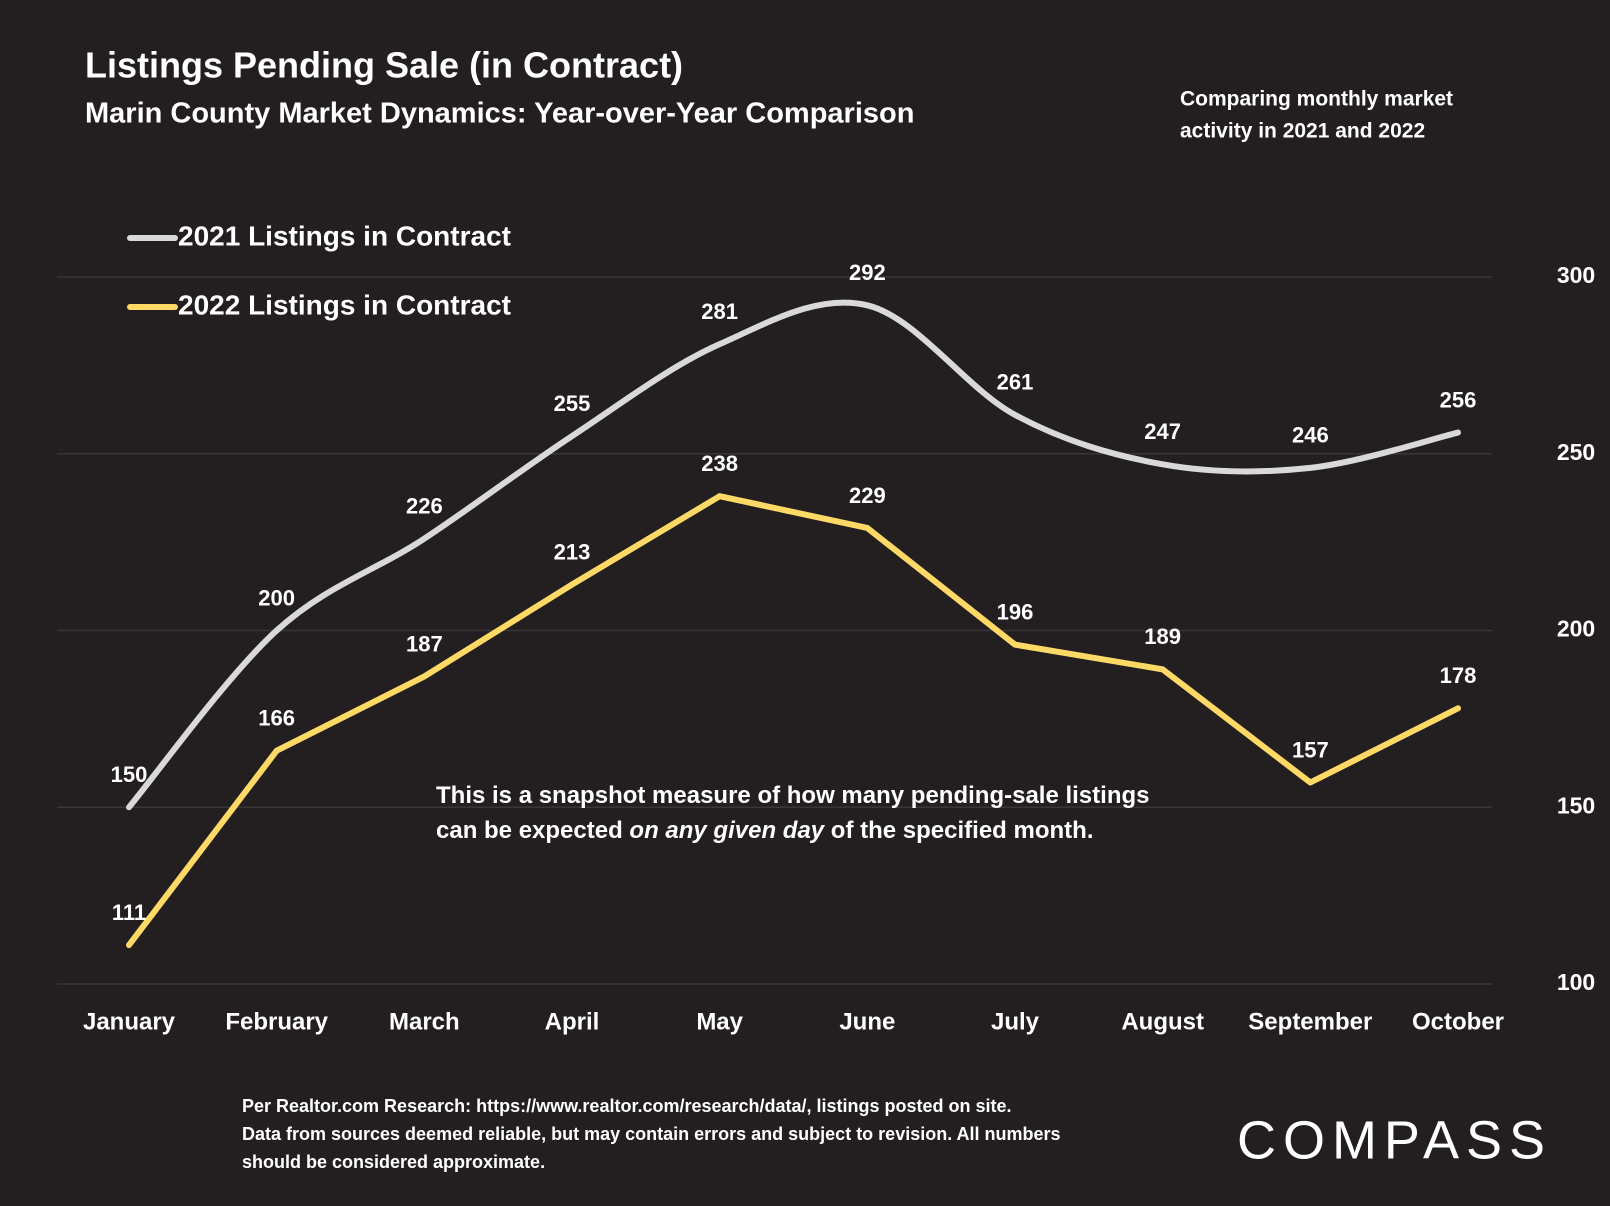  What do you see at coordinates (1310, 1021) in the screenshot?
I see `x-tick-label: September` at bounding box center [1310, 1021].